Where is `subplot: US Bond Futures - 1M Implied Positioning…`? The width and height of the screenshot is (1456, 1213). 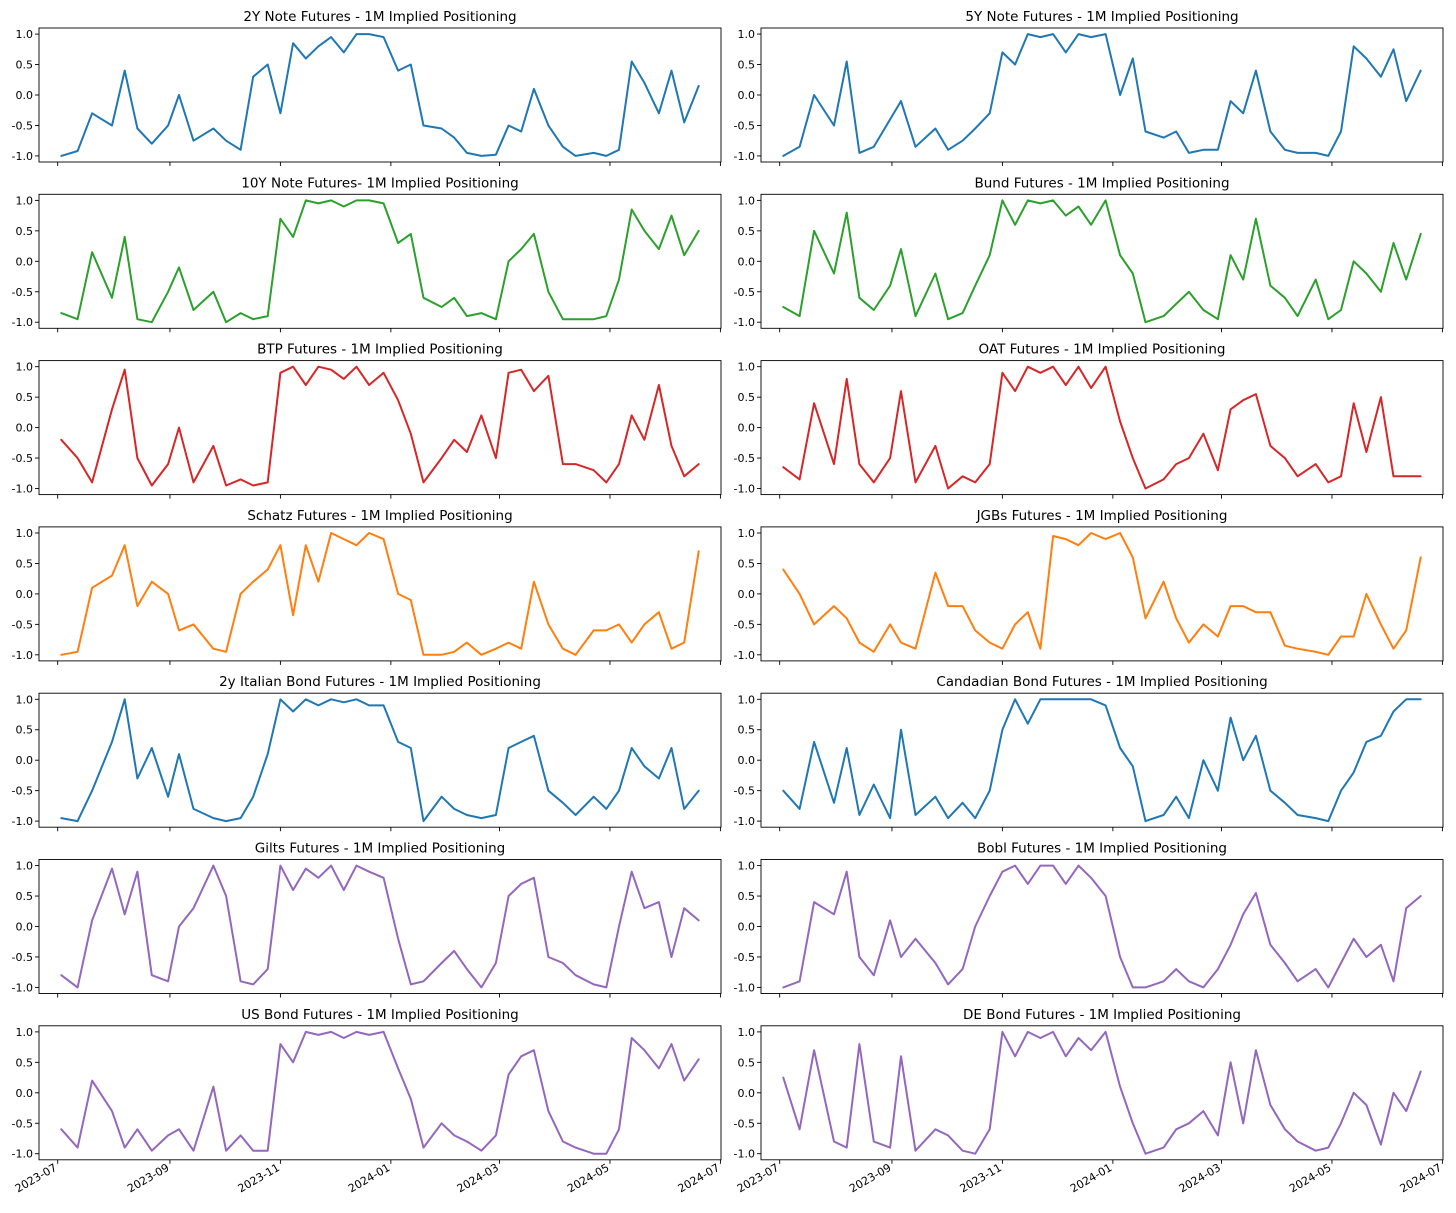 subplot: US Bond Futures - 1M Implied Positioning… is located at coordinates (367, 1101).